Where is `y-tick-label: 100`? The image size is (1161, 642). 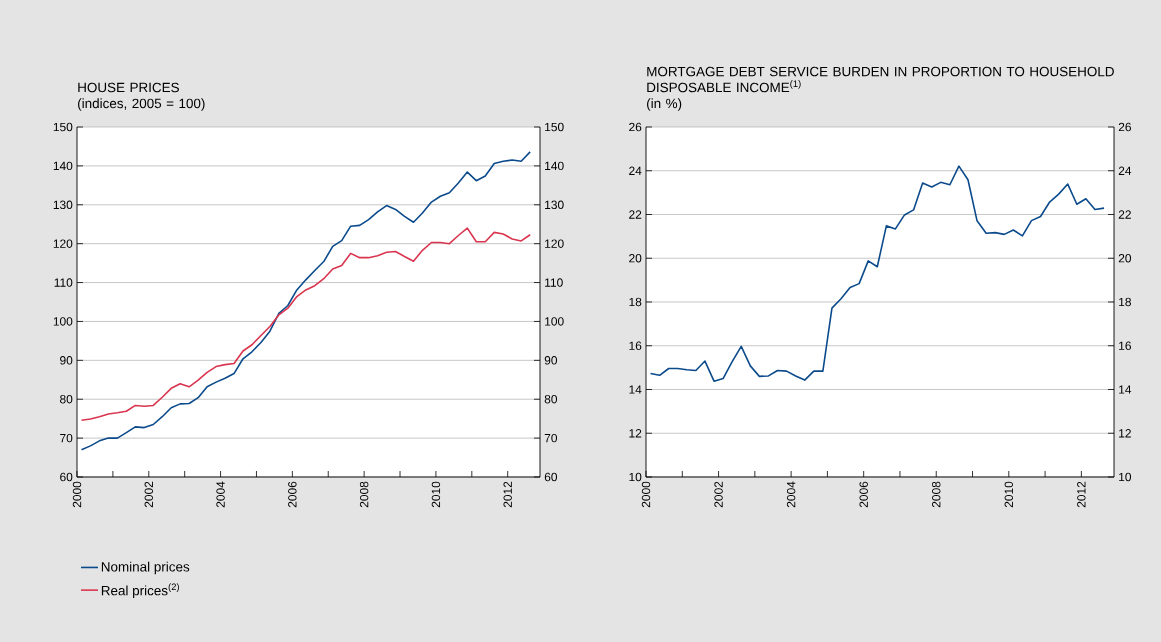 y-tick-label: 100 is located at coordinates (63, 321).